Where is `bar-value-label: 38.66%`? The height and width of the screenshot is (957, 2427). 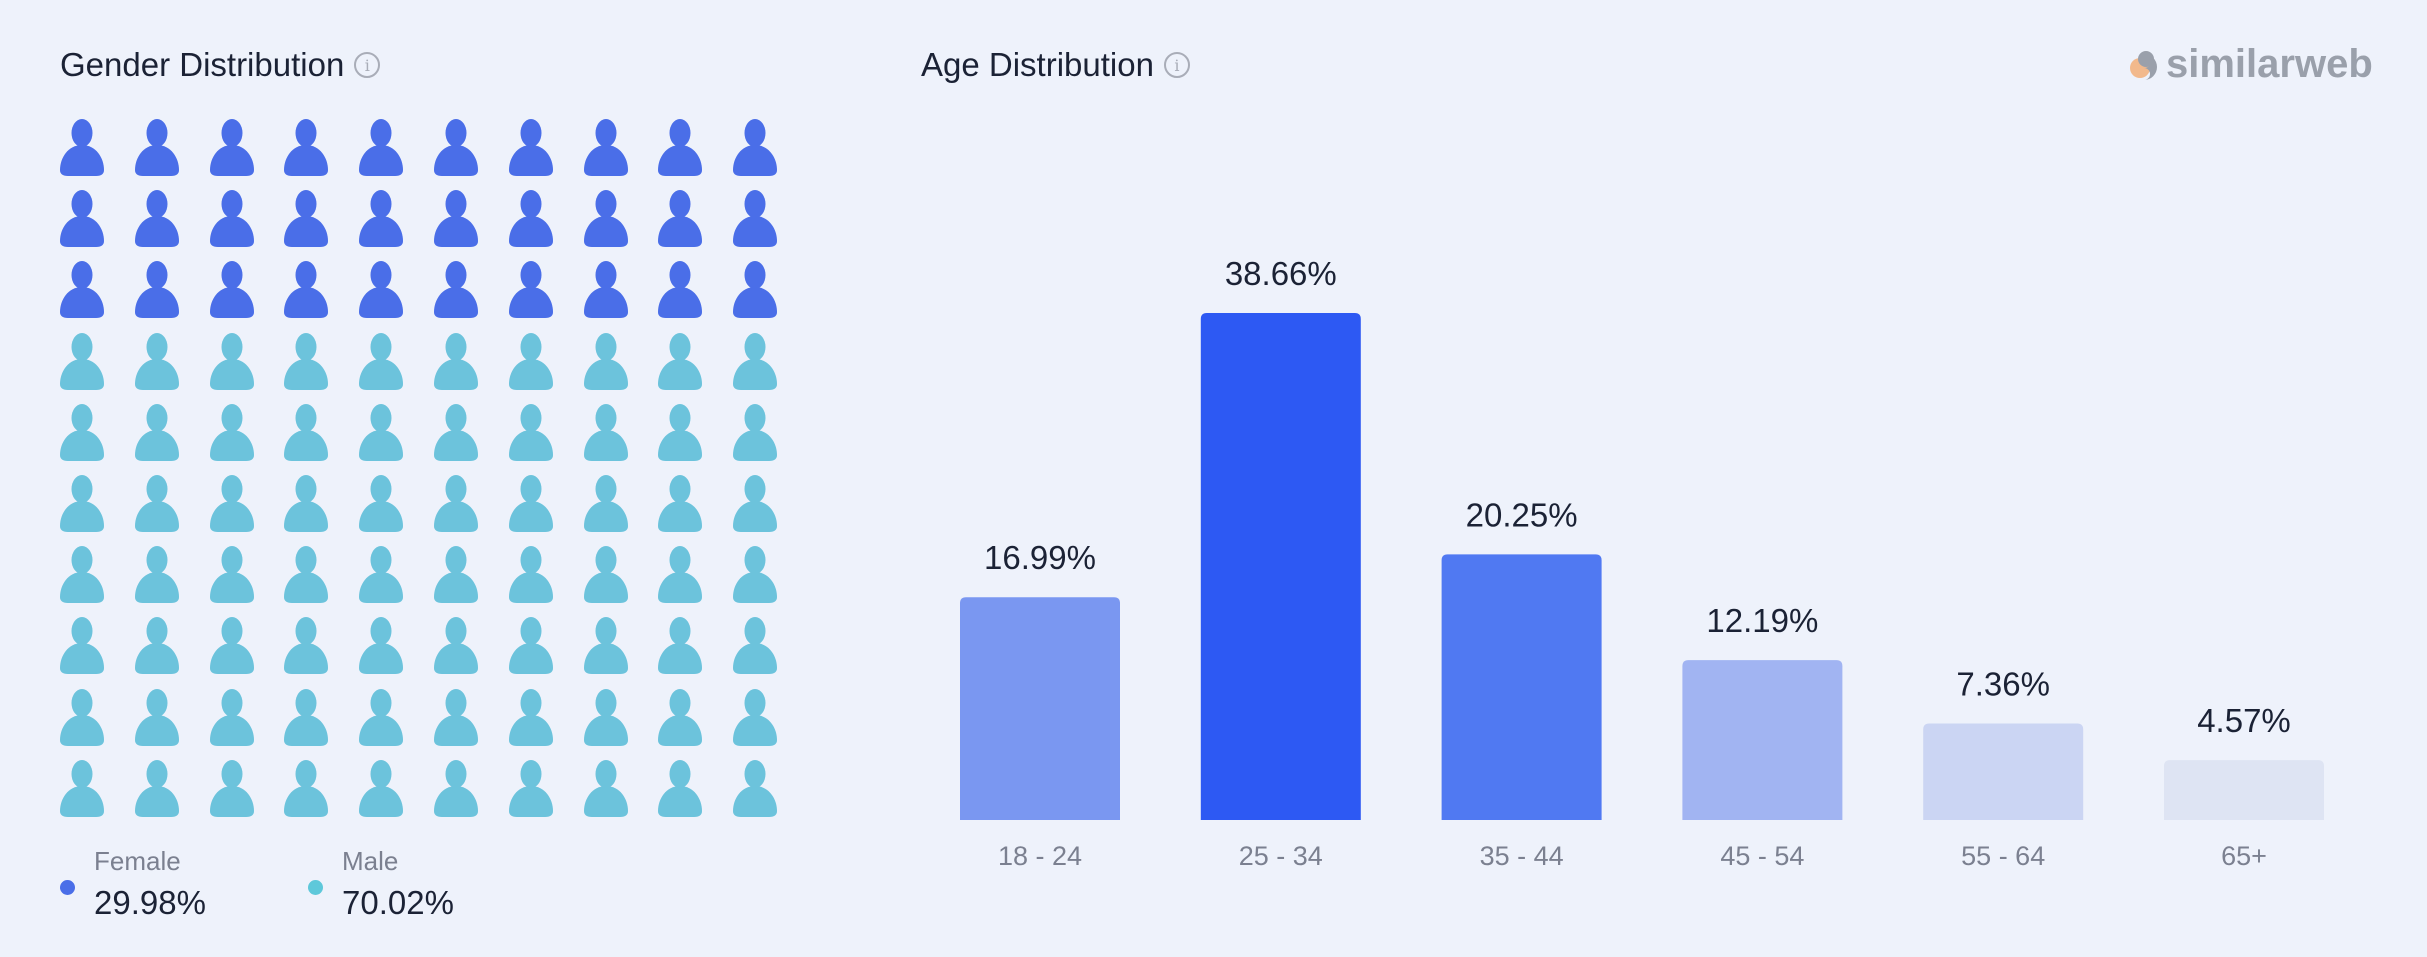
bar-value-label: 38.66% is located at coordinates (1281, 273).